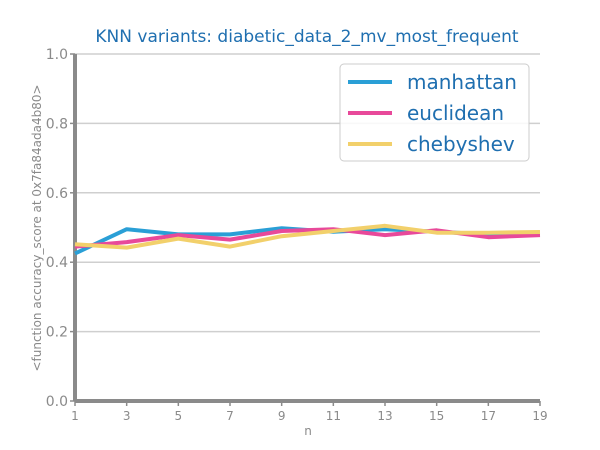 The width and height of the screenshot is (600, 450). What do you see at coordinates (455, 113) in the screenshot?
I see `legend-label-euclidean: euclidean` at bounding box center [455, 113].